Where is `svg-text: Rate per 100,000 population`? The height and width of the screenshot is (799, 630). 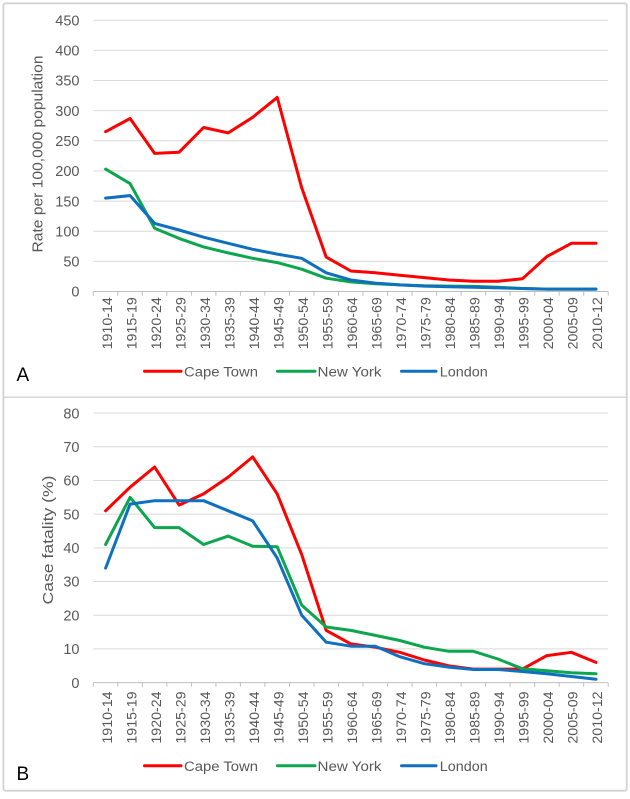
svg-text: Rate per 100,000 population is located at coordinates (38, 153).